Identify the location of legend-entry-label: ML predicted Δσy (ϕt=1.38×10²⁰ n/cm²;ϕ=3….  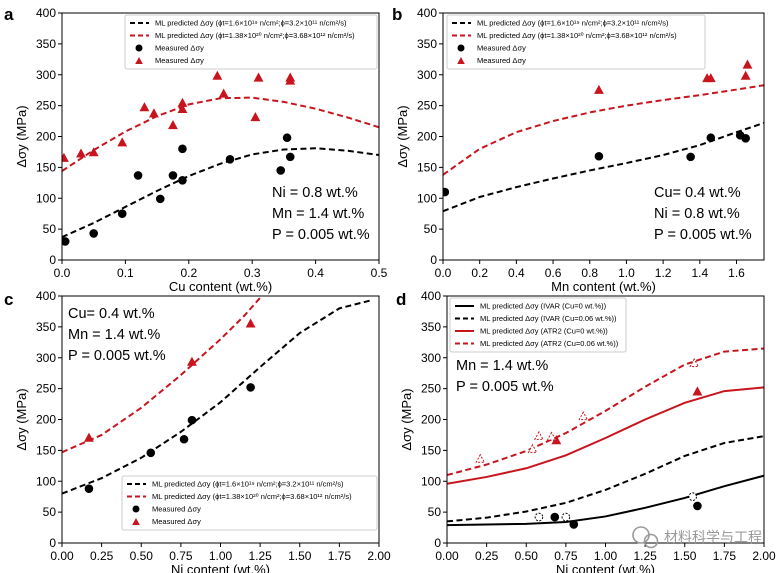
(577, 35).